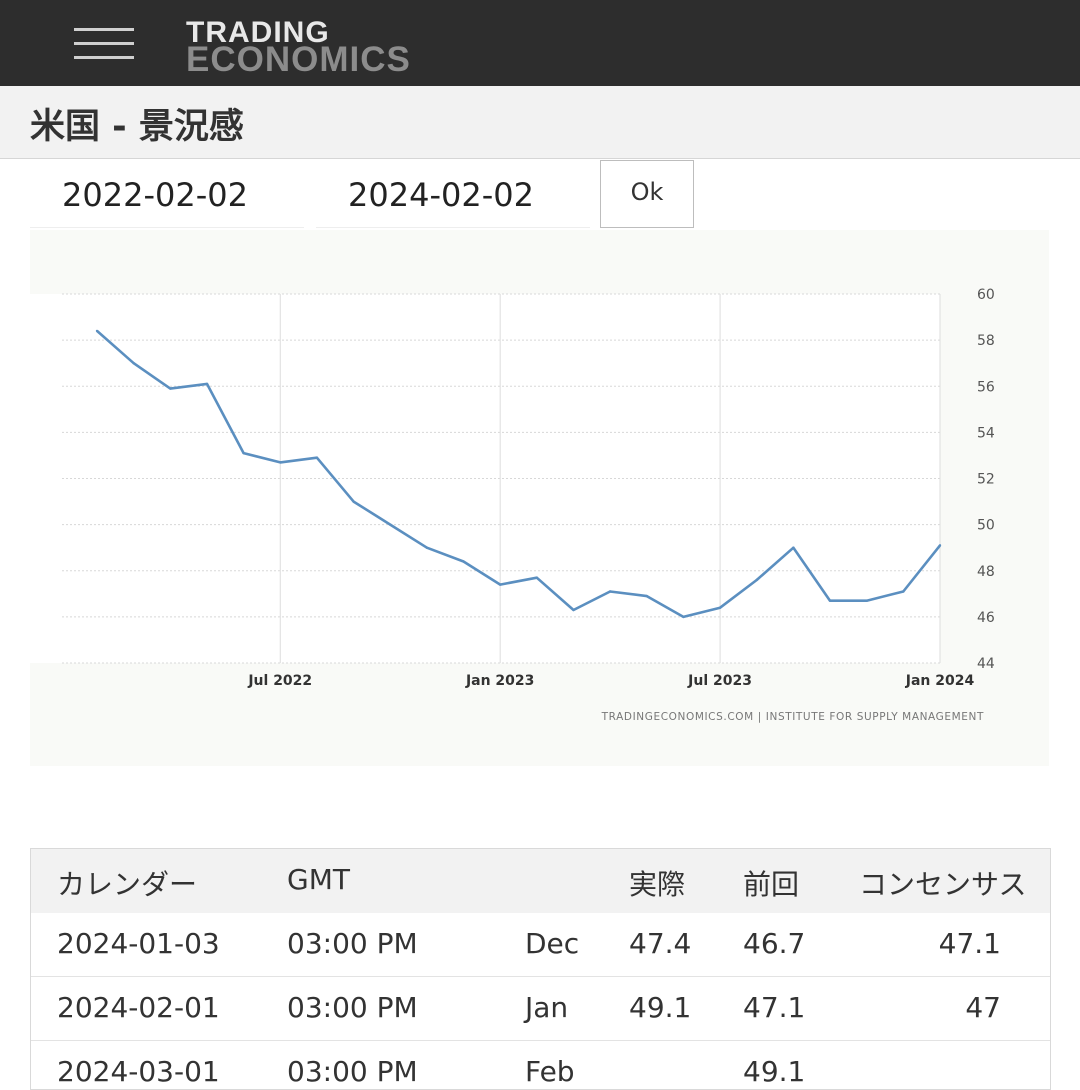 This screenshot has height=1090, width=1080. What do you see at coordinates (499, 681) in the screenshot?
I see `x-tick-label: Jan 2023` at bounding box center [499, 681].